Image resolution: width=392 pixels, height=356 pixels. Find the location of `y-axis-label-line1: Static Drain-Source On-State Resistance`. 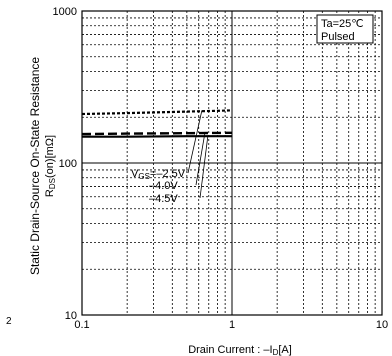

y-axis-label-line1: Static Drain-Source On-State Resistance is located at coordinates (35, 166).